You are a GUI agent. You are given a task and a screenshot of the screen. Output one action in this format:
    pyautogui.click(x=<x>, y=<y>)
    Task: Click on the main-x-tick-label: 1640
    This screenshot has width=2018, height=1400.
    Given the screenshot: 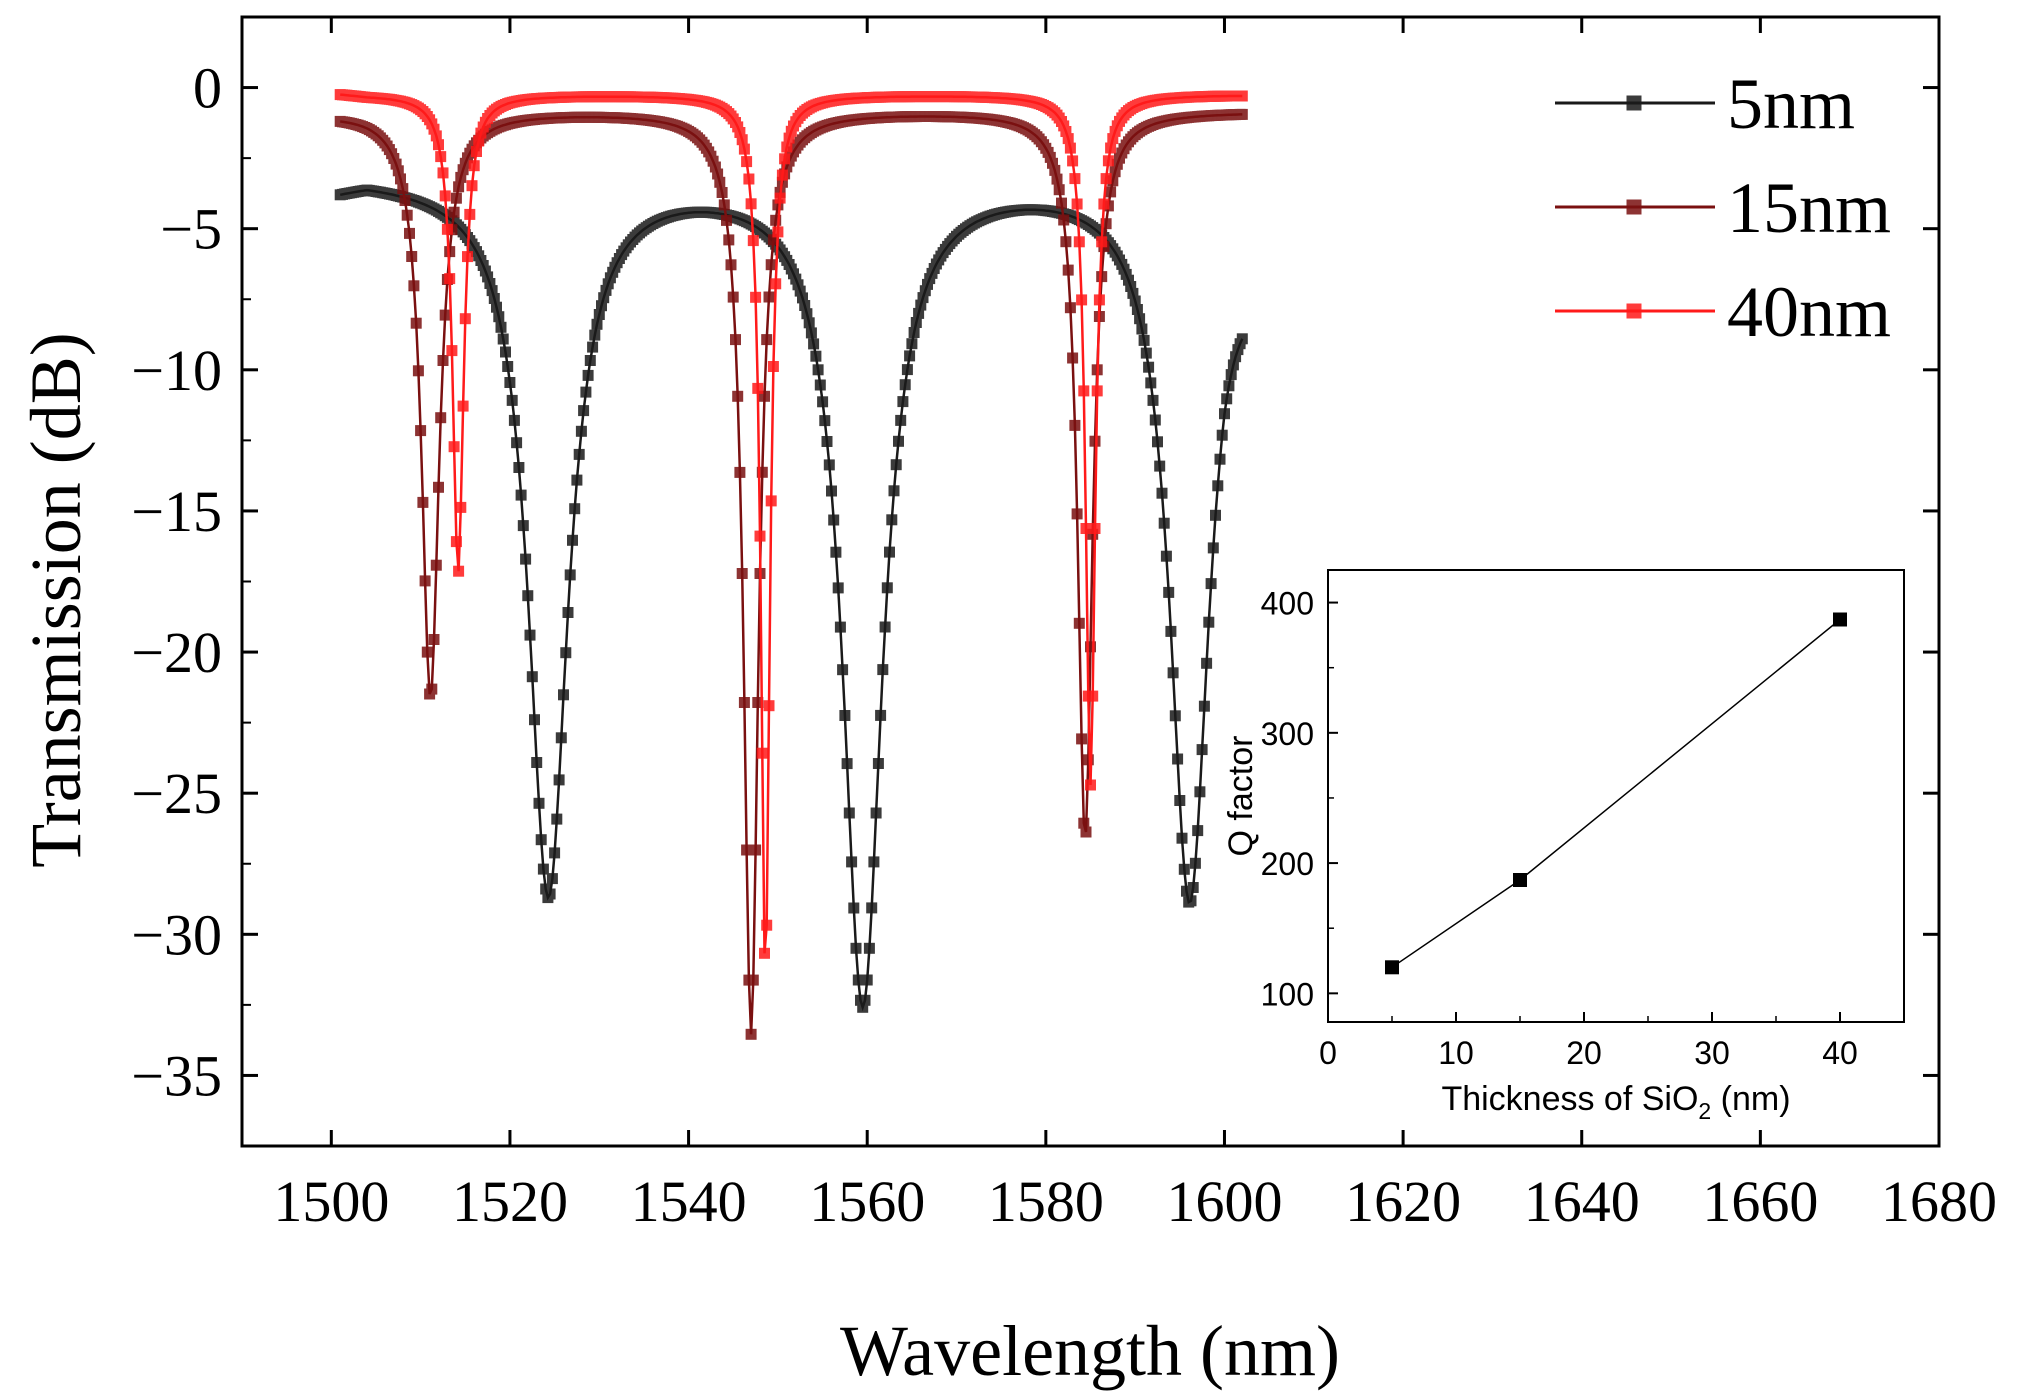 What is the action you would take?
    pyautogui.click(x=1582, y=1201)
    